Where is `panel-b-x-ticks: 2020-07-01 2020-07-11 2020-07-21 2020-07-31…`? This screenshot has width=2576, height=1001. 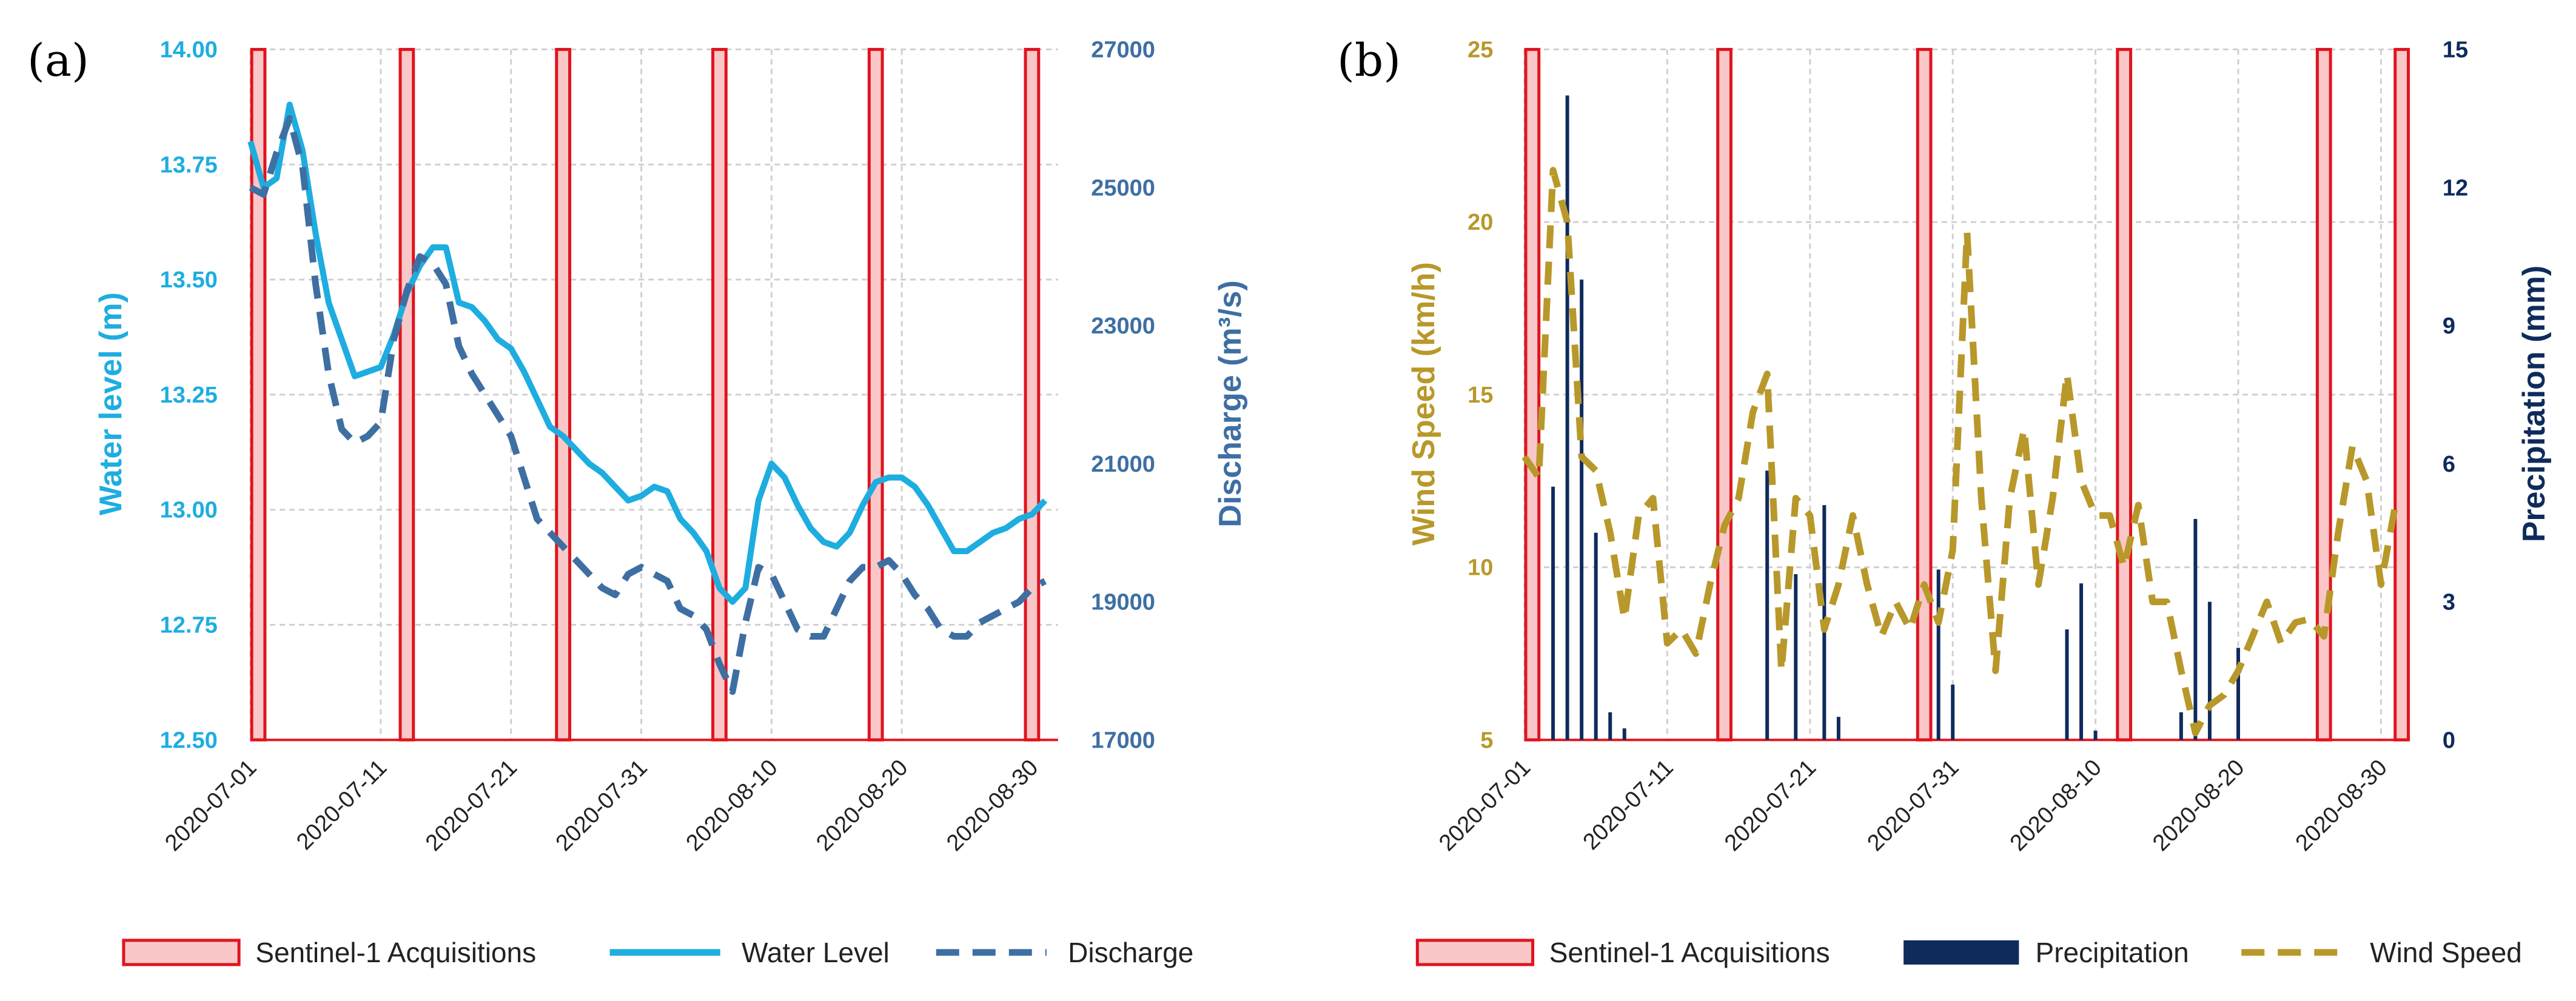 panel-b-x-ticks: 2020-07-01 2020-07-11 2020-07-21 2020-07-31… is located at coordinates (1913, 806).